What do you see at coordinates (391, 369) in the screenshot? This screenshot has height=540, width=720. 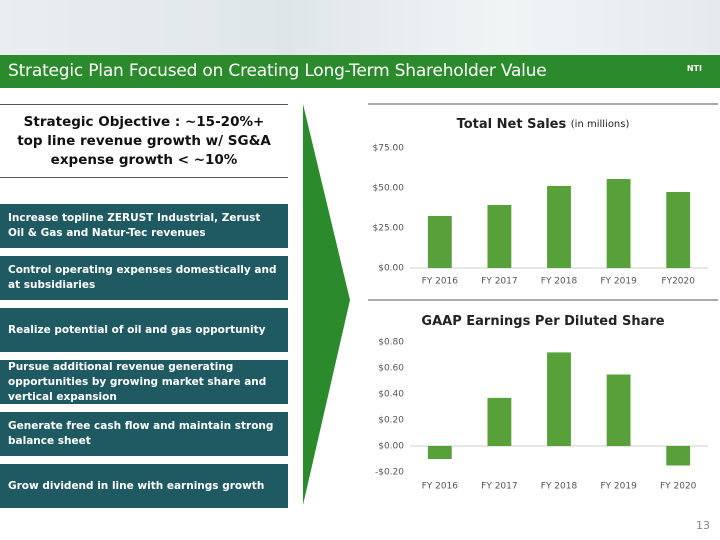 I see `y-tick-label: $0.60` at bounding box center [391, 369].